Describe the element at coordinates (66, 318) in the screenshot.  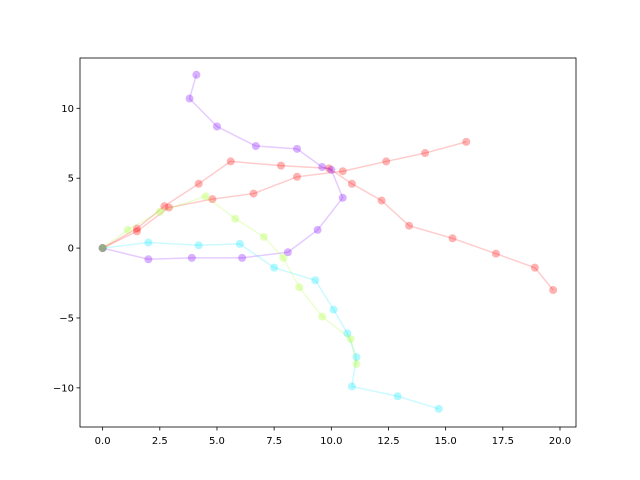
I see `y-tick-label: −5` at that location.